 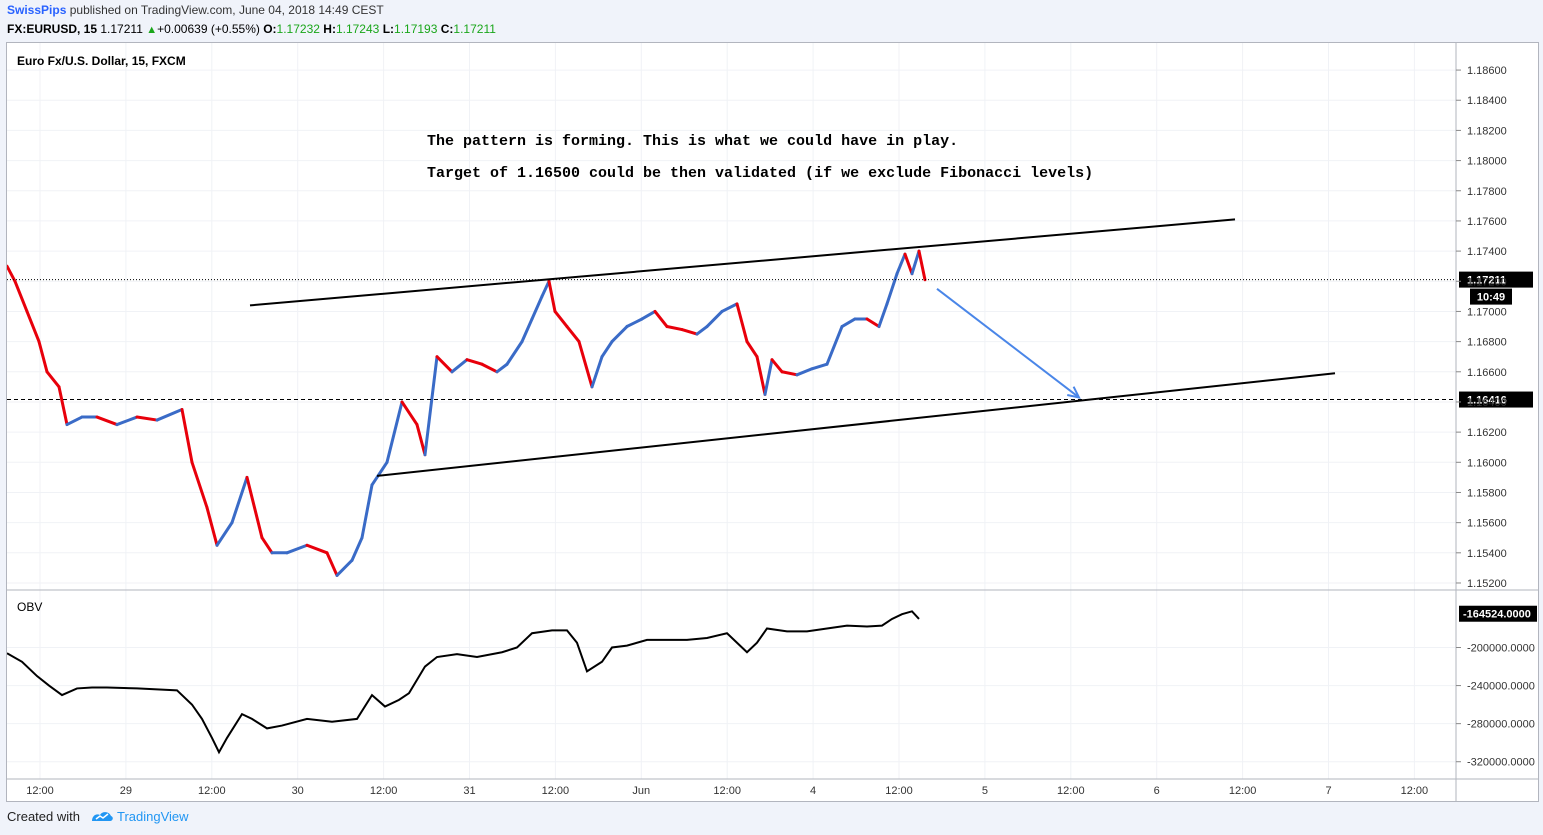 What do you see at coordinates (52, 29) in the screenshot?
I see `symbol: FX:EURUSD, 15` at bounding box center [52, 29].